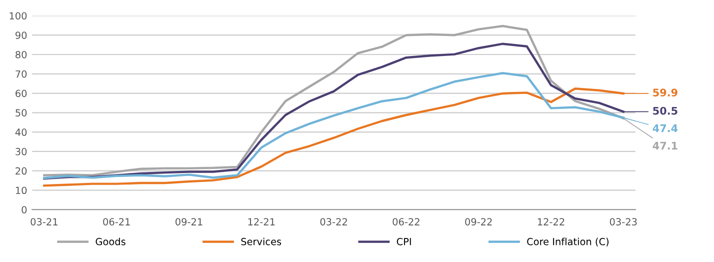  Describe the element at coordinates (665, 110) in the screenshot. I see `annotation: 50.5` at that location.